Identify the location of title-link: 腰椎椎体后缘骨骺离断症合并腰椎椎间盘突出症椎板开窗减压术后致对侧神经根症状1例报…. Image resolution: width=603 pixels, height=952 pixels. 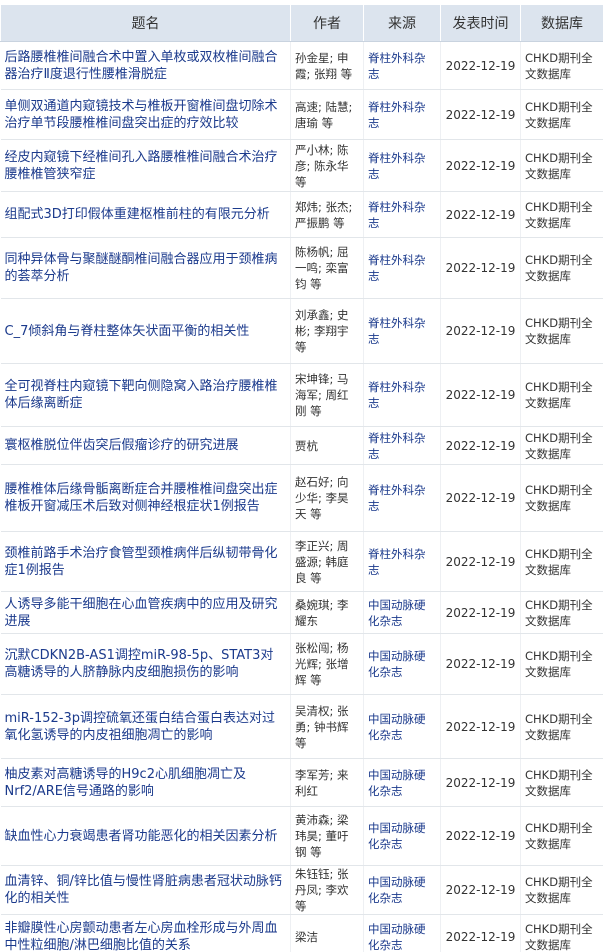
(145, 498).